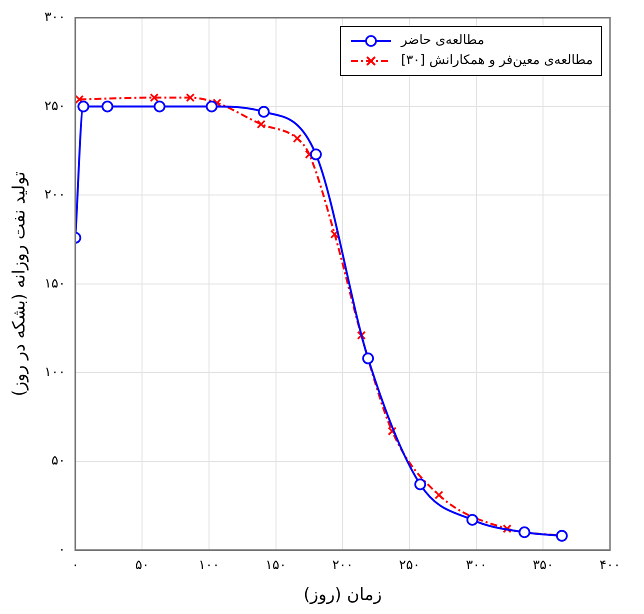  Describe the element at coordinates (55, 106) in the screenshot. I see `y-tick-label: ۲۵۰` at that location.